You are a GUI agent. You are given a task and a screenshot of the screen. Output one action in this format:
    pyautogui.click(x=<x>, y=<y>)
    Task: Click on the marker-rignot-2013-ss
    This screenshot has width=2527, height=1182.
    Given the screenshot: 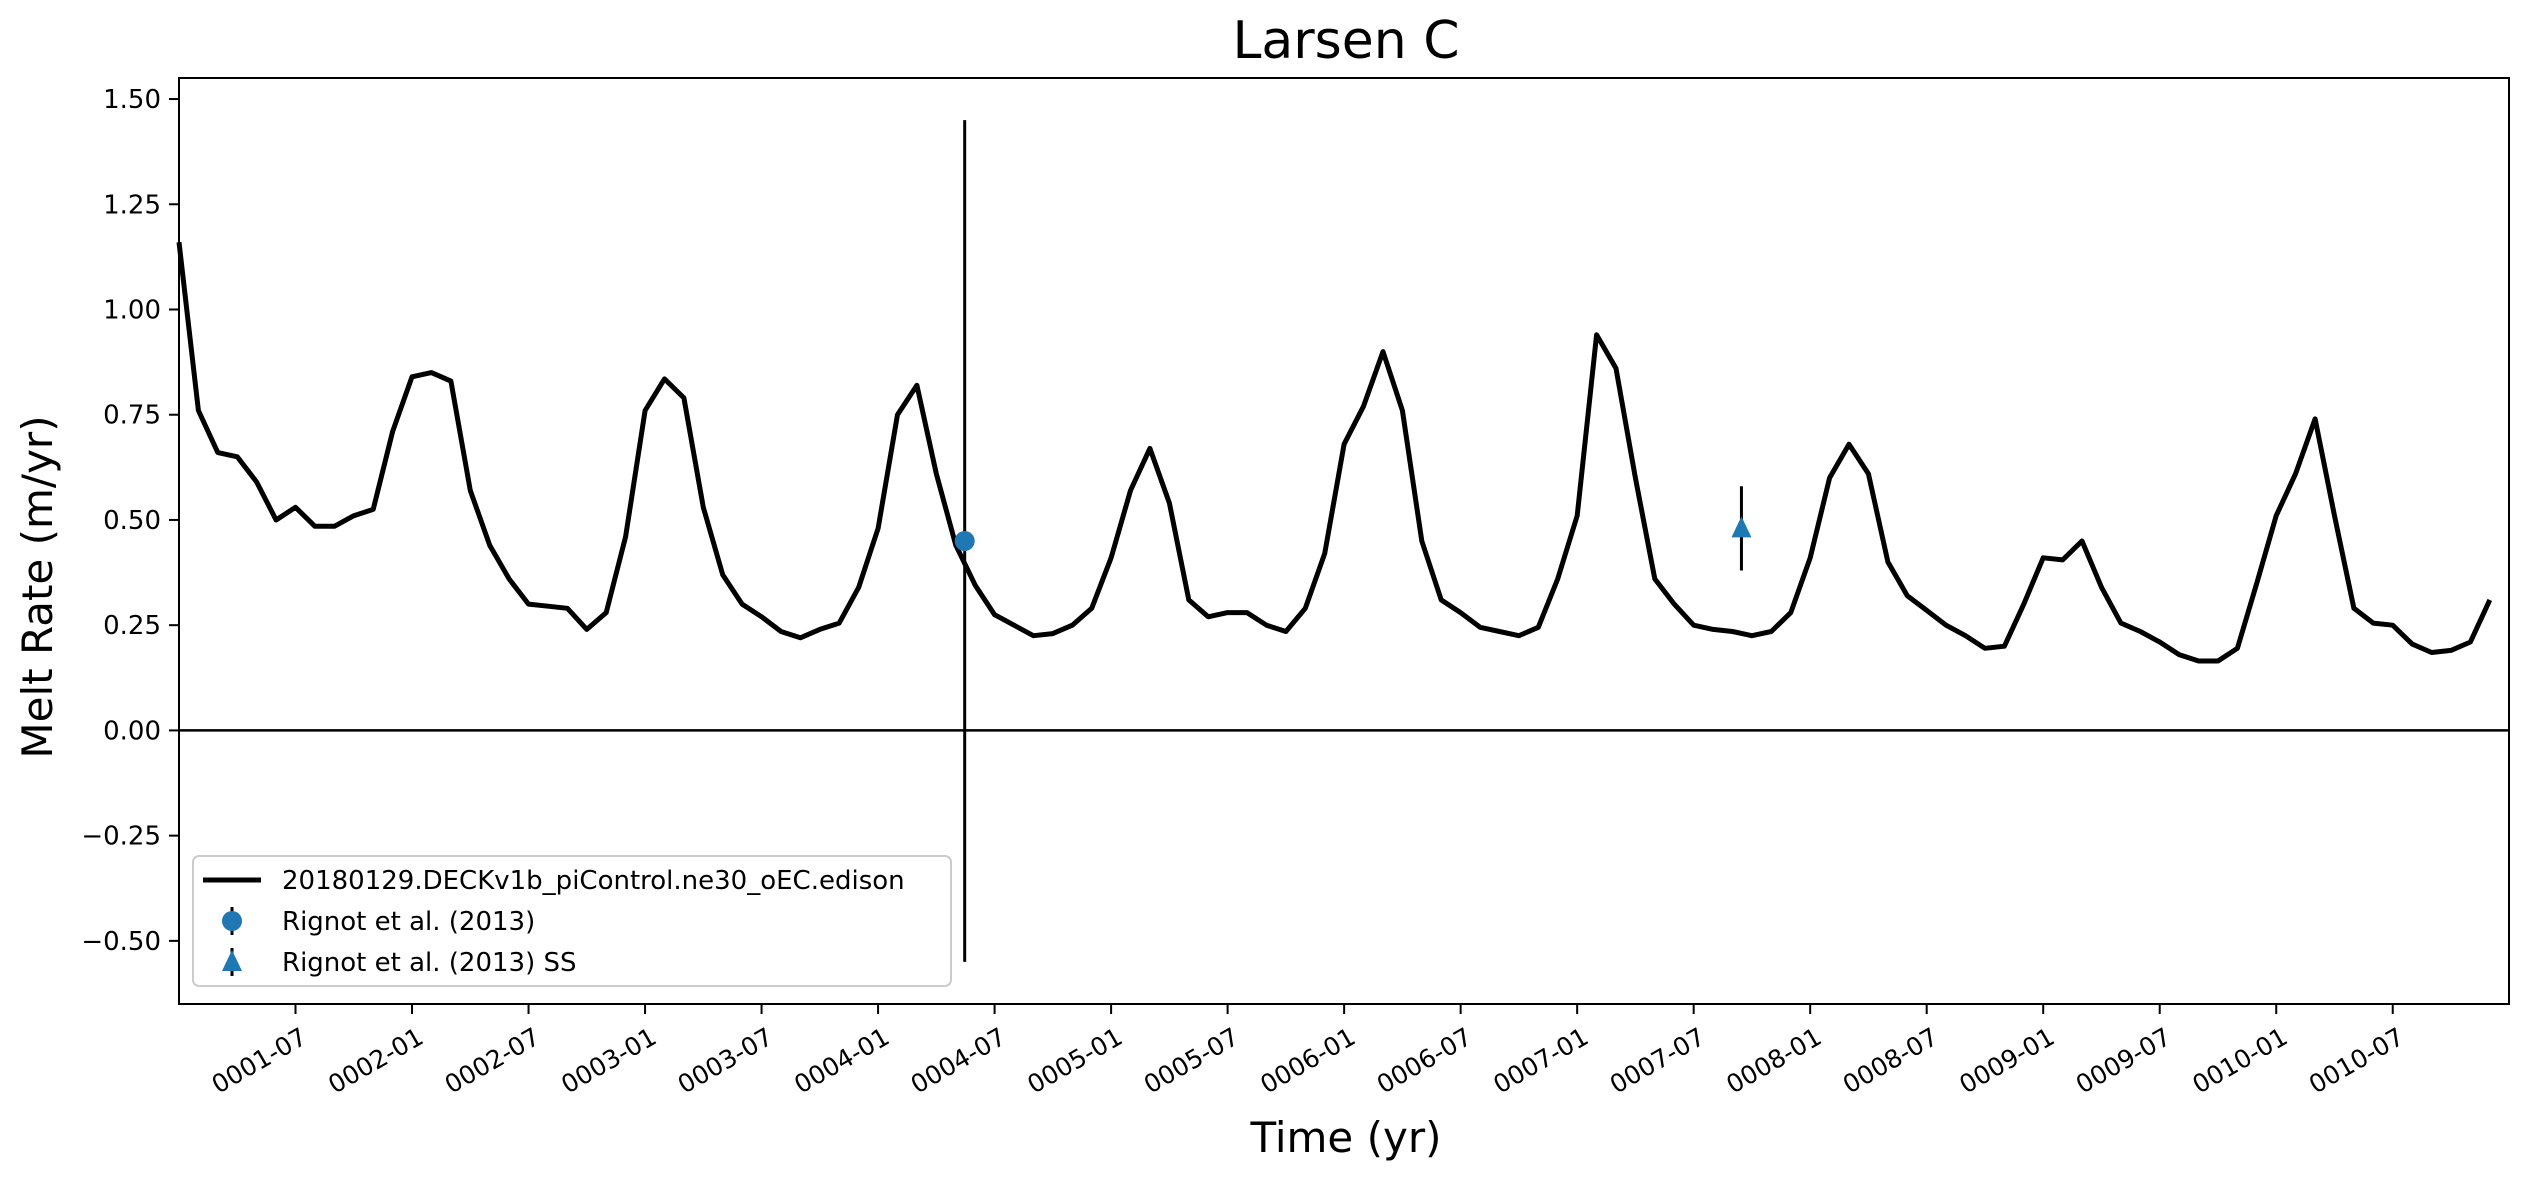 What is the action you would take?
    pyautogui.click(x=1741, y=527)
    